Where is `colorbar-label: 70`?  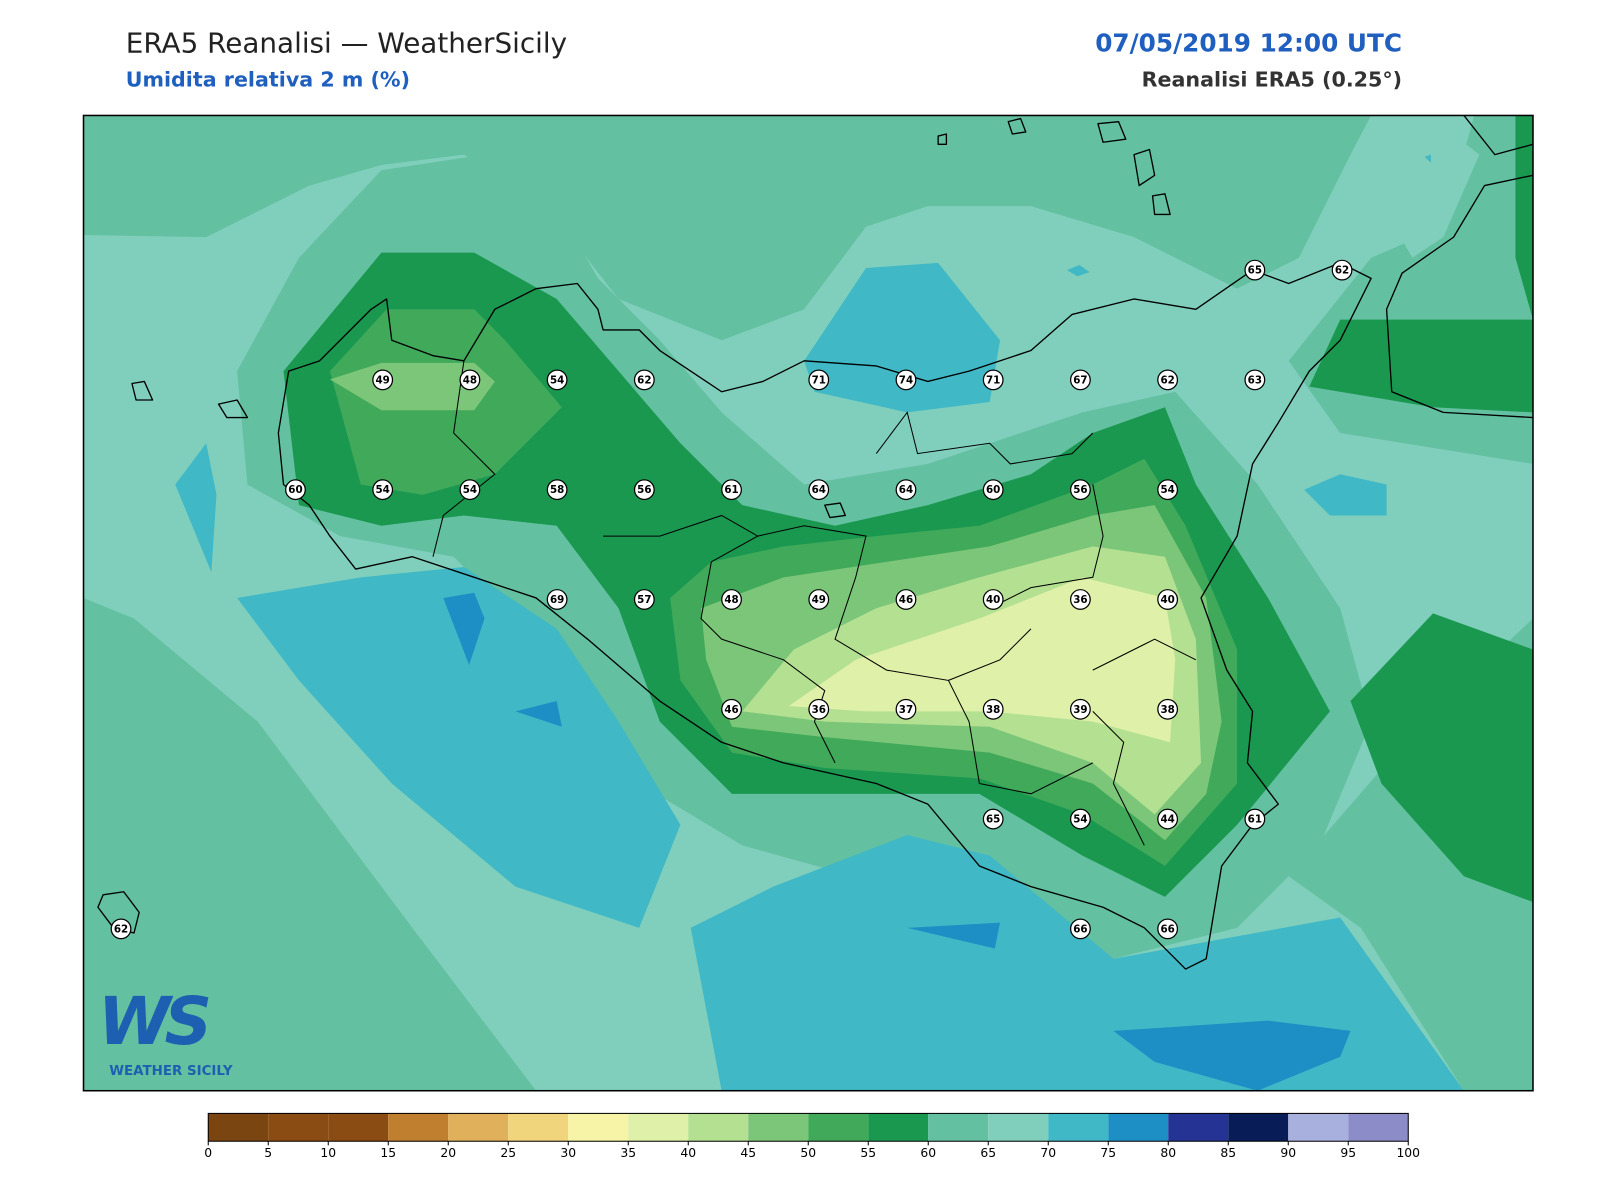
colorbar-label: 70 is located at coordinates (1048, 1153).